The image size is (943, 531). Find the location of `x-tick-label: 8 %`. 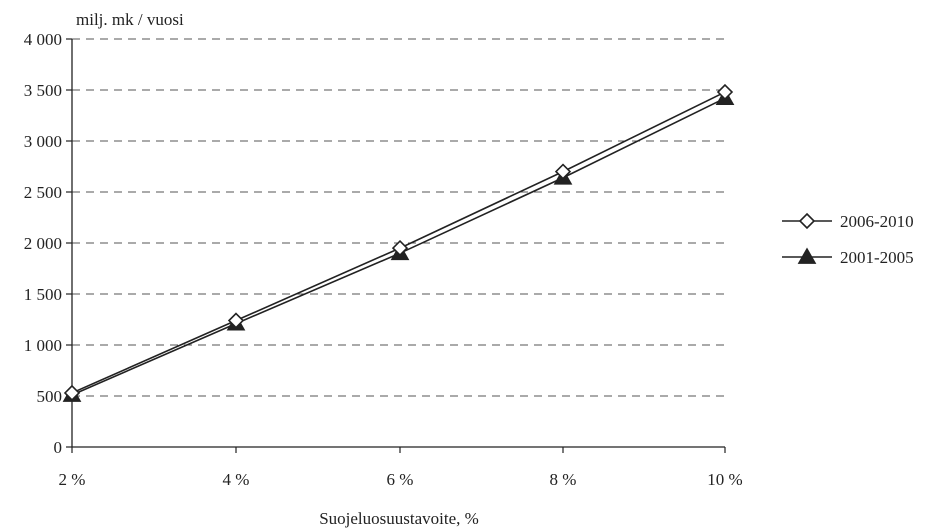

x-tick-label: 8 % is located at coordinates (563, 479).